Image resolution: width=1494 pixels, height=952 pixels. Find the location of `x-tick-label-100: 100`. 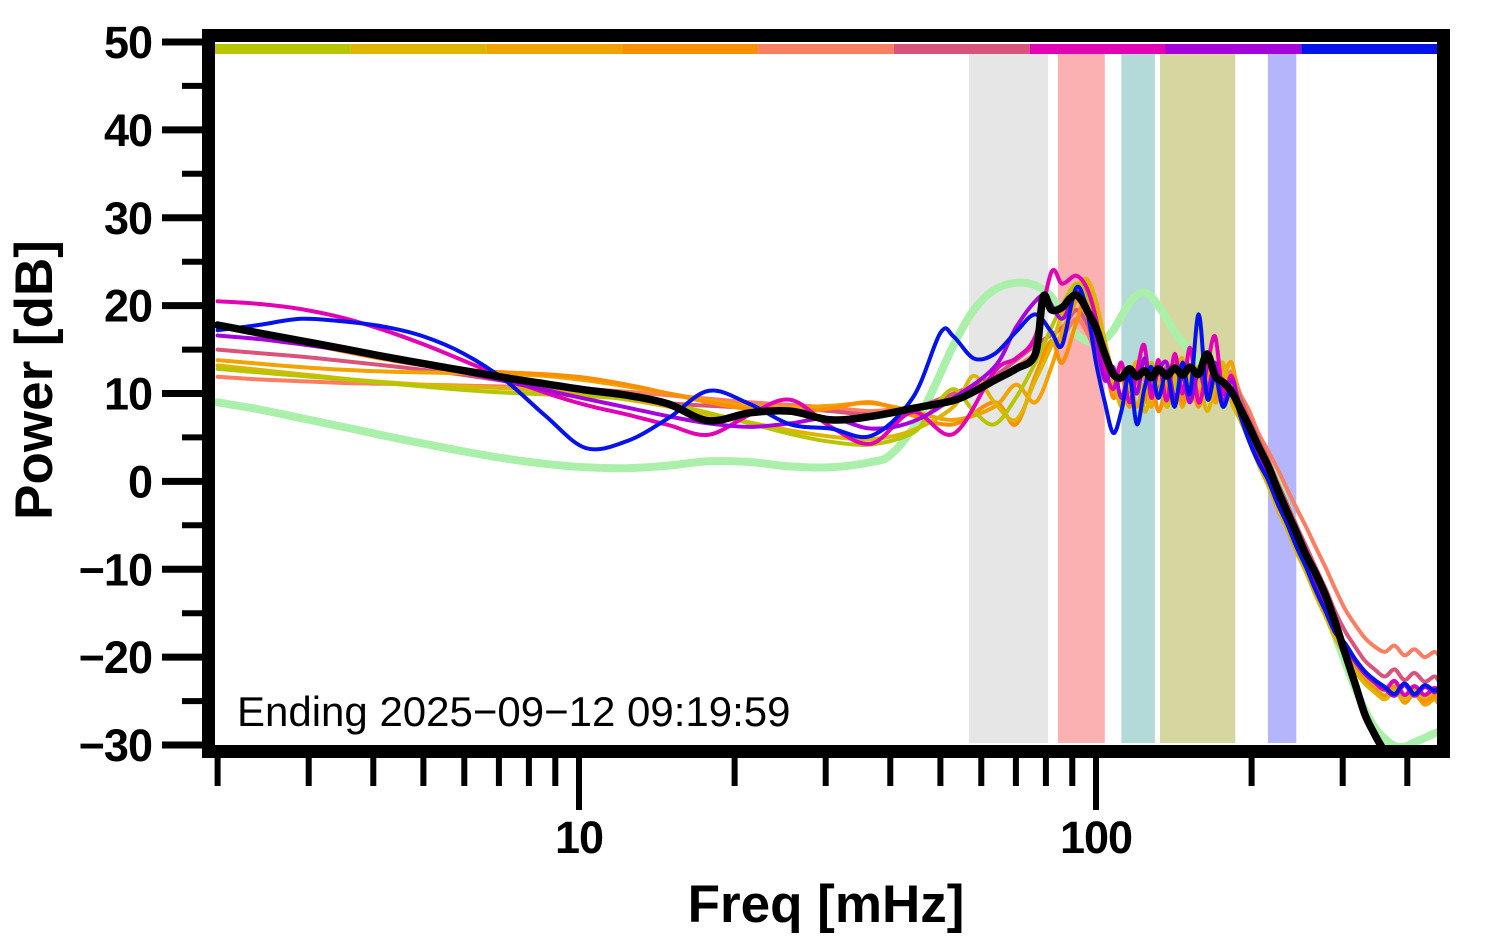

x-tick-label-100: 100 is located at coordinates (1096, 837).